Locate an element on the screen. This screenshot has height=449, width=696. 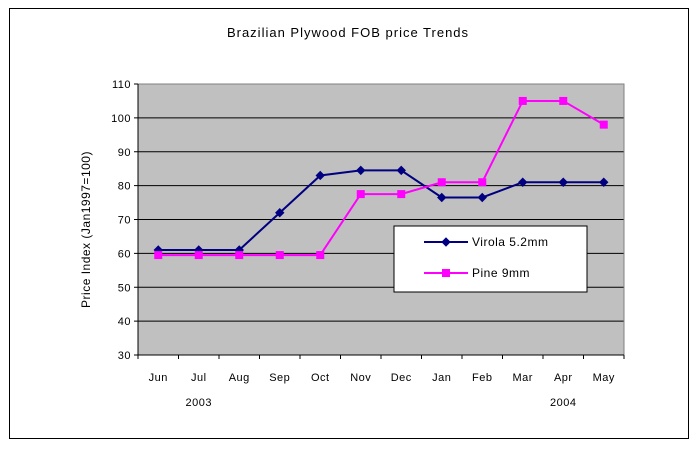
x-tick-label: Jan is located at coordinates (441, 378).